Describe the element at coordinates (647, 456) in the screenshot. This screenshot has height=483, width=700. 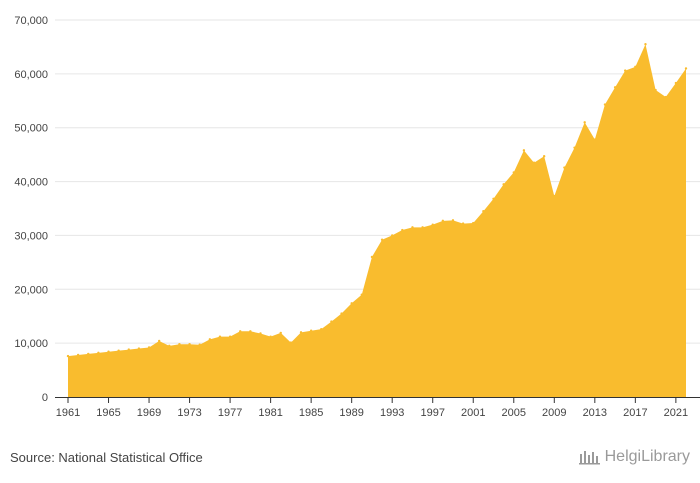
I see `helgi-library-logo-text: HelgiLibrary` at that location.